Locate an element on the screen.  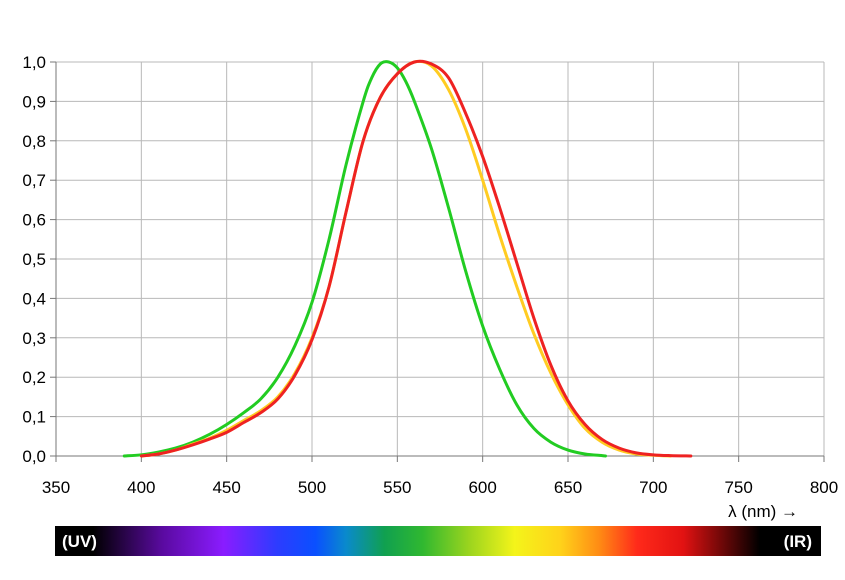
x-tick-label: 400 is located at coordinates (141, 487).